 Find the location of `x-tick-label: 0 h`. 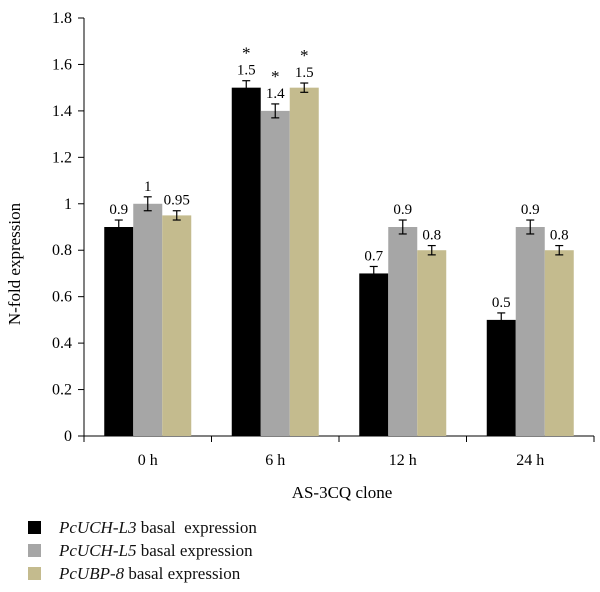

x-tick-label: 0 h is located at coordinates (148, 460).